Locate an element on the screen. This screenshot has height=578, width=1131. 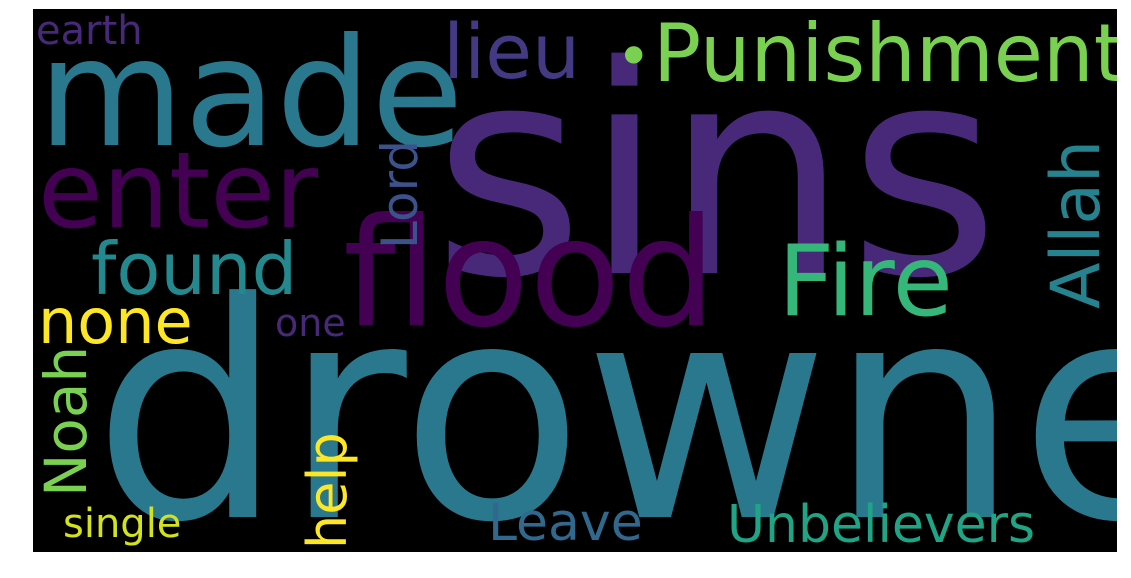
word-made: made is located at coordinates (251, 95).